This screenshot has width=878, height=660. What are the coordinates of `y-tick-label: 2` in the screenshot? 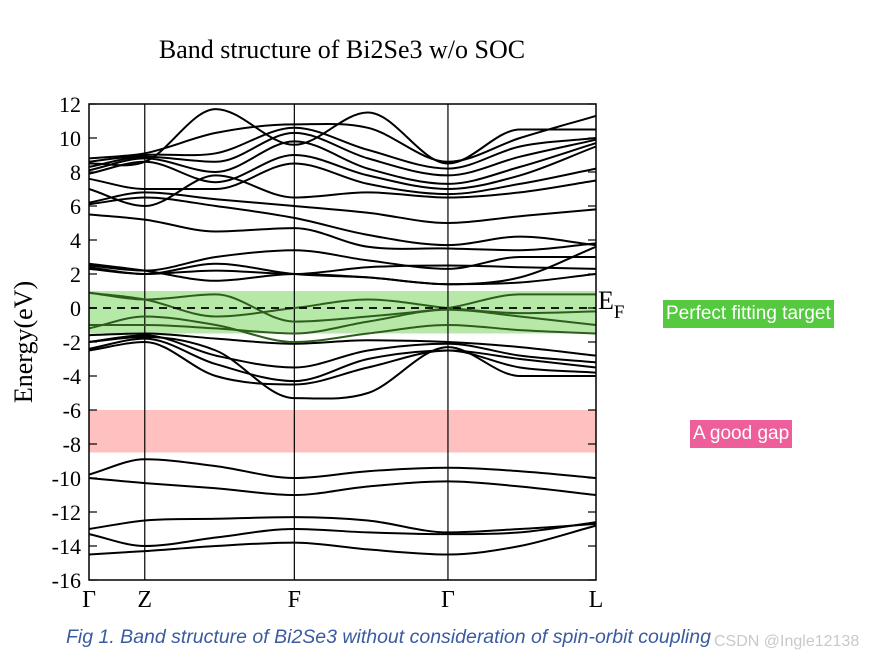 It's located at (75, 274).